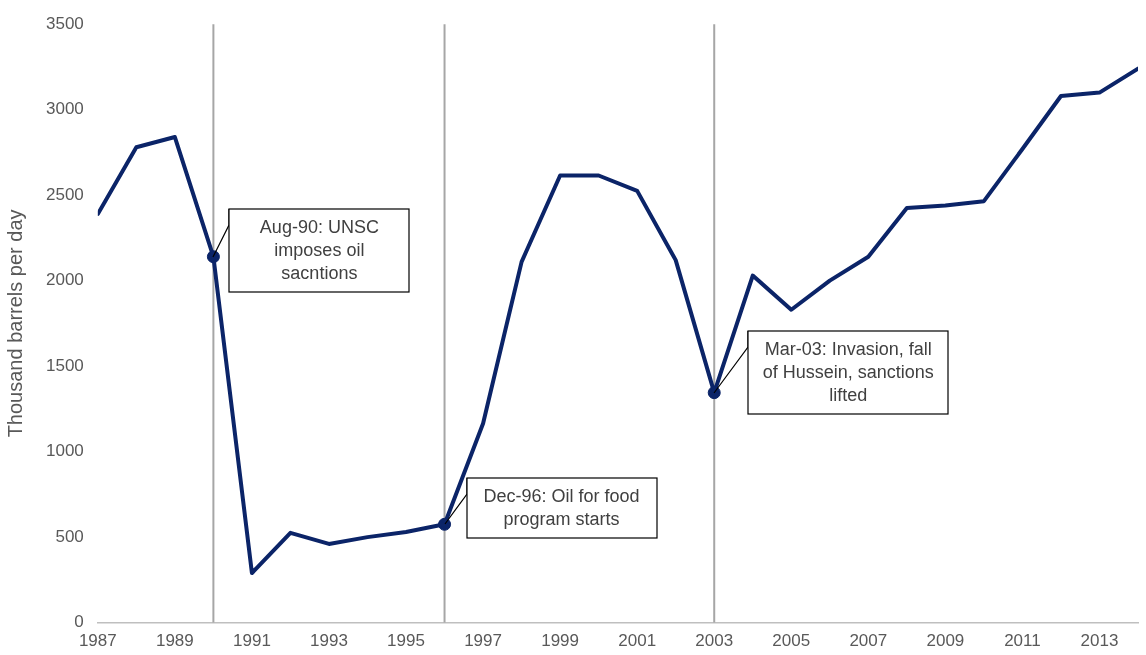 The image size is (1146, 655). Describe the element at coordinates (945, 641) in the screenshot. I see `x-tick-label: 2009` at that location.